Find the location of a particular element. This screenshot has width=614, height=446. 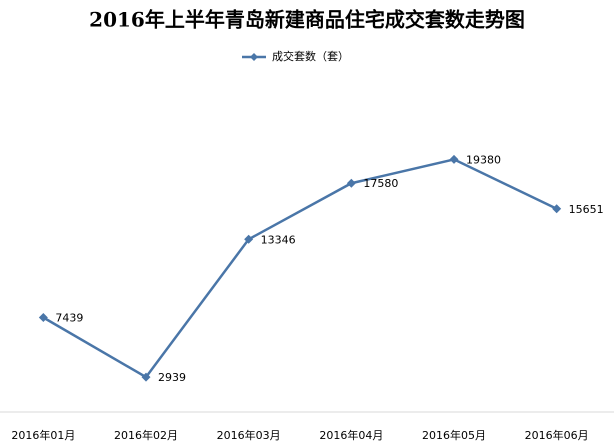

data-label: 2939 is located at coordinates (172, 377).